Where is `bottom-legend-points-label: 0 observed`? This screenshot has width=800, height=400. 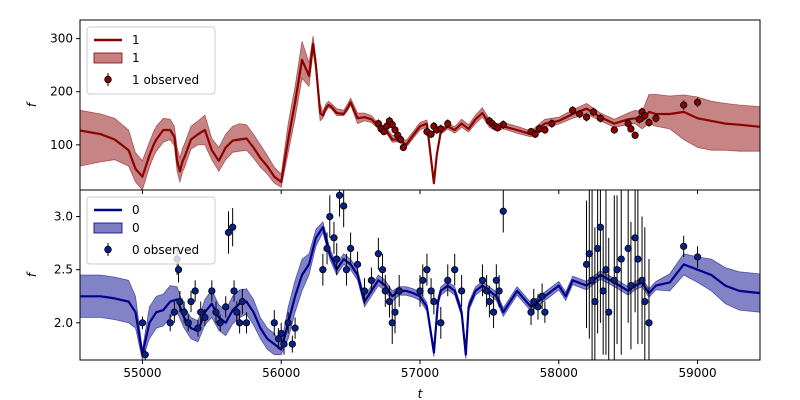 bottom-legend-points-label: 0 observed is located at coordinates (165, 250).